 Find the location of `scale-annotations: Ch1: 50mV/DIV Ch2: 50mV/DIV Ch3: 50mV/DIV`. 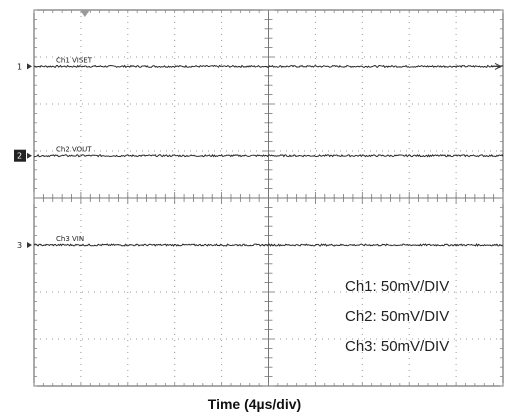

scale-annotations: Ch1: 50mV/DIV Ch2: 50mV/DIV Ch3: 50mV/DIV is located at coordinates (397, 316).